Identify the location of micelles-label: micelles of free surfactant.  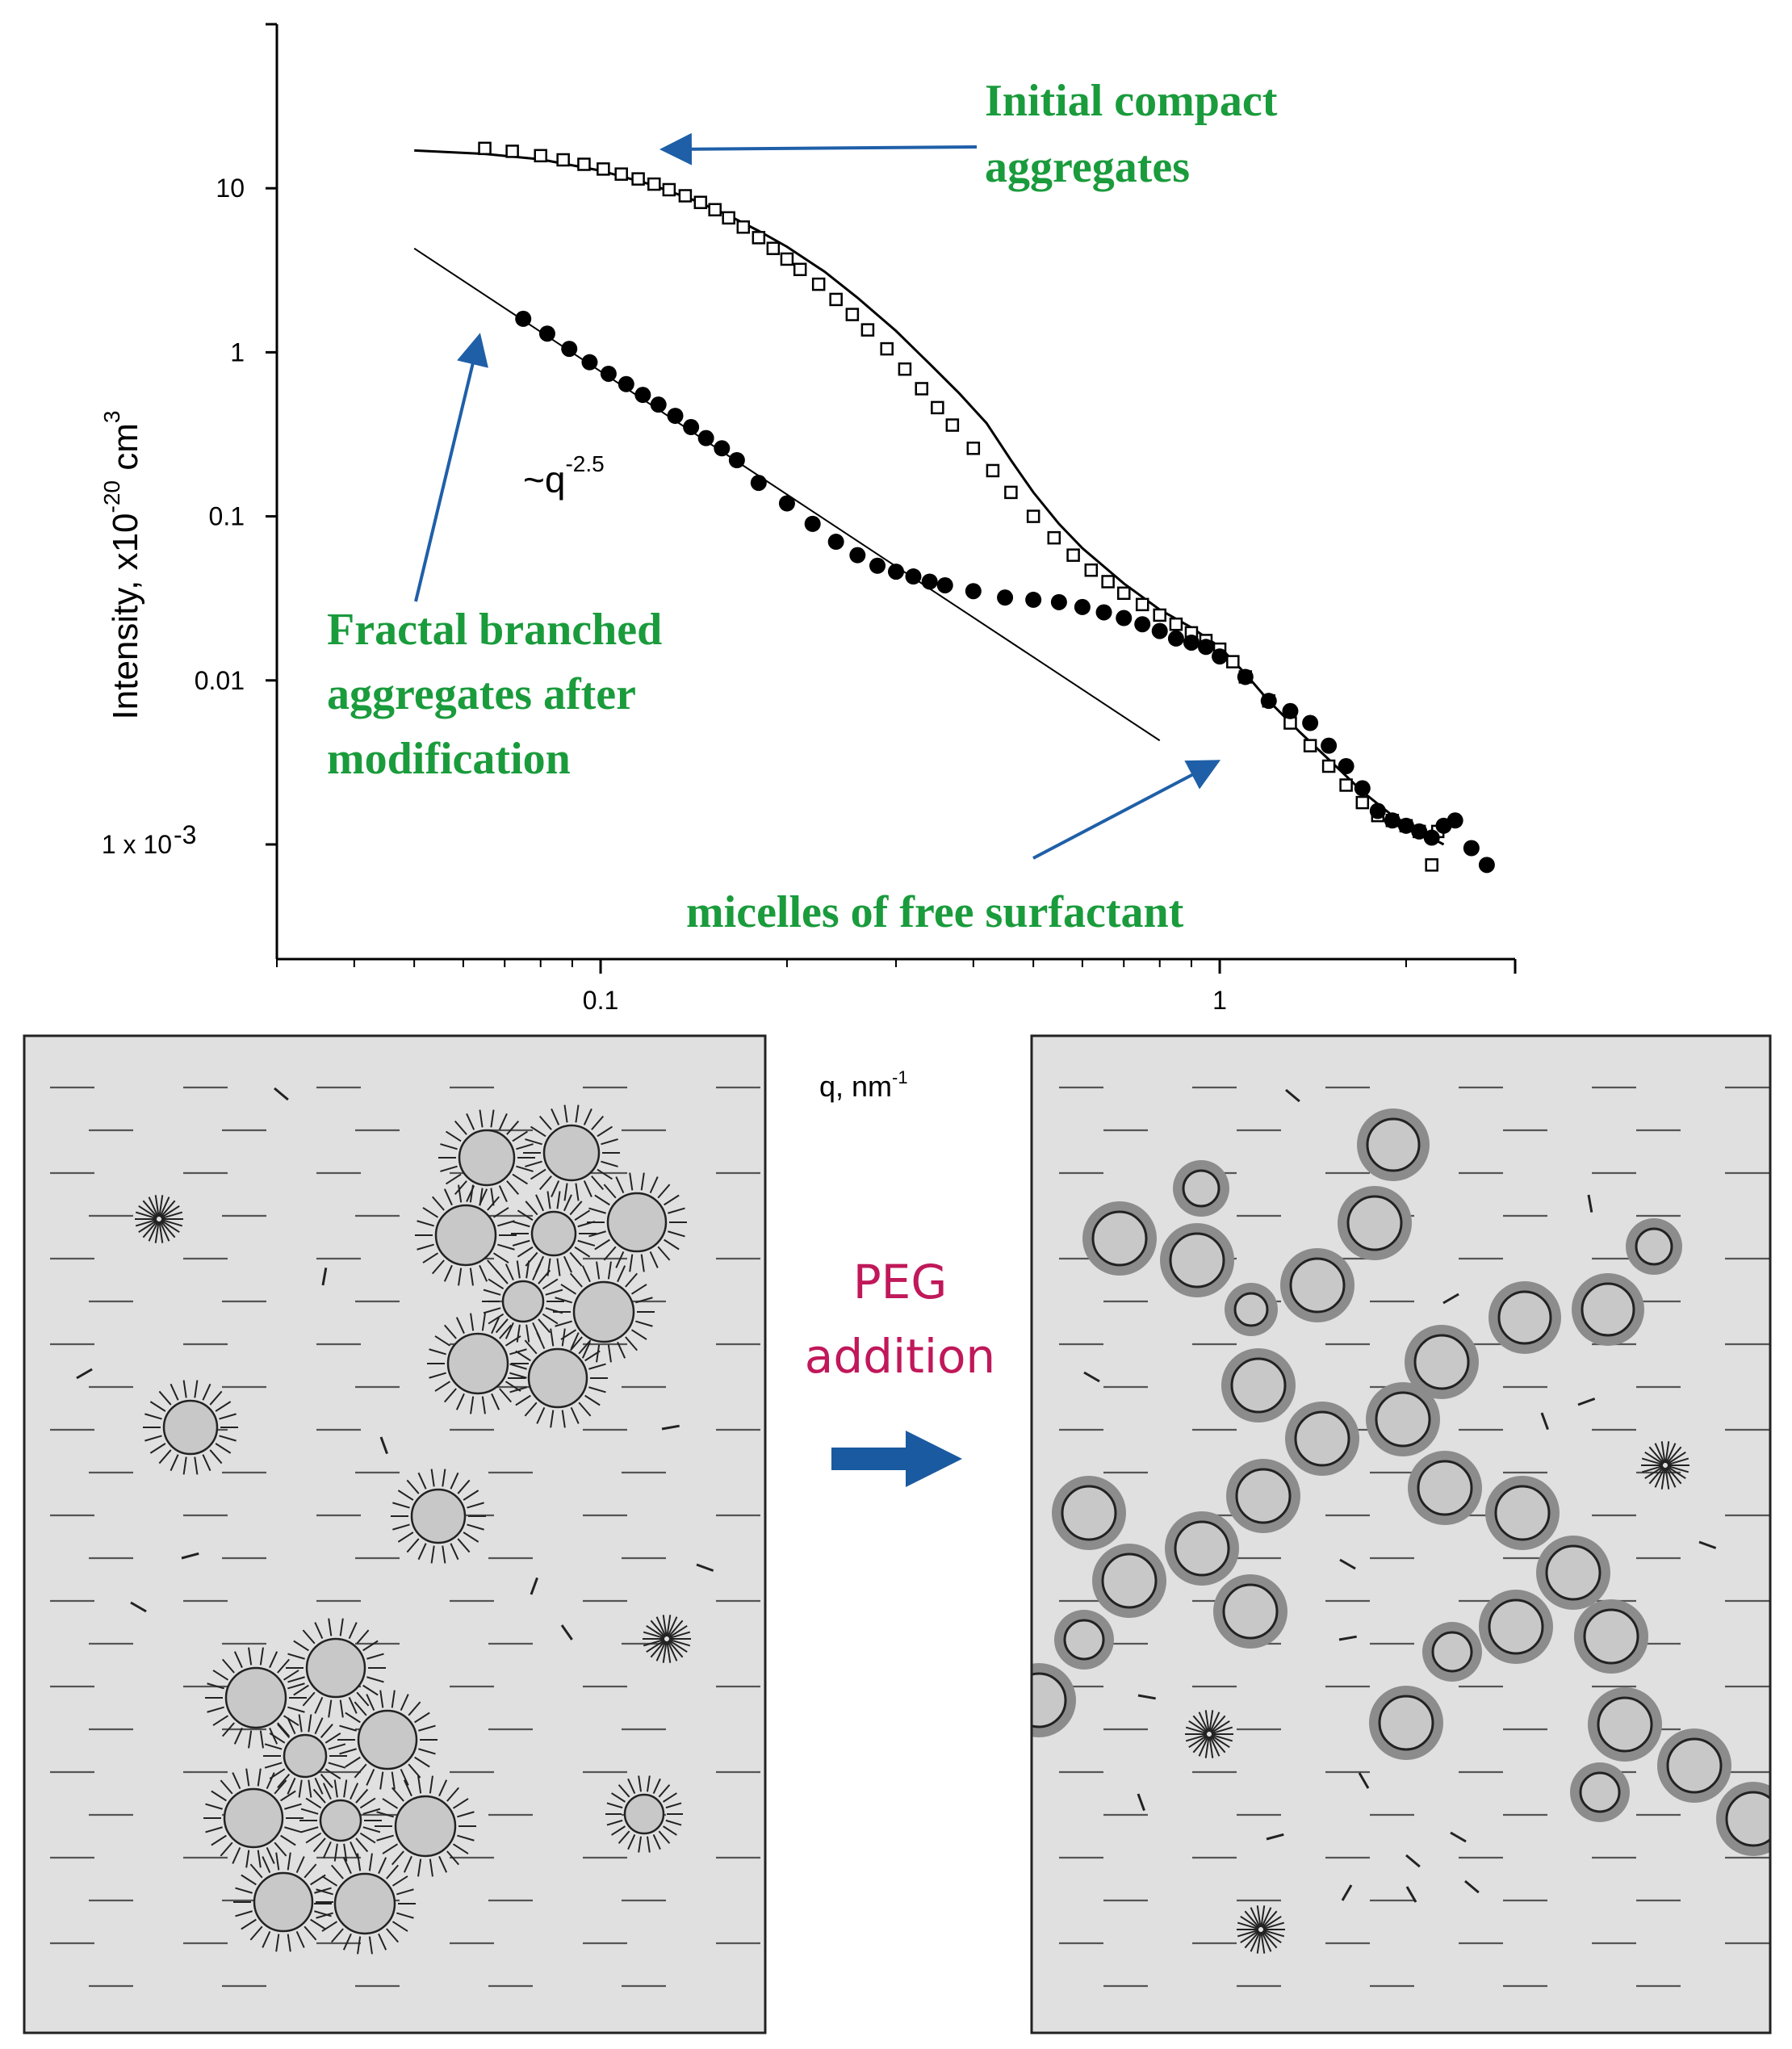
(935, 912).